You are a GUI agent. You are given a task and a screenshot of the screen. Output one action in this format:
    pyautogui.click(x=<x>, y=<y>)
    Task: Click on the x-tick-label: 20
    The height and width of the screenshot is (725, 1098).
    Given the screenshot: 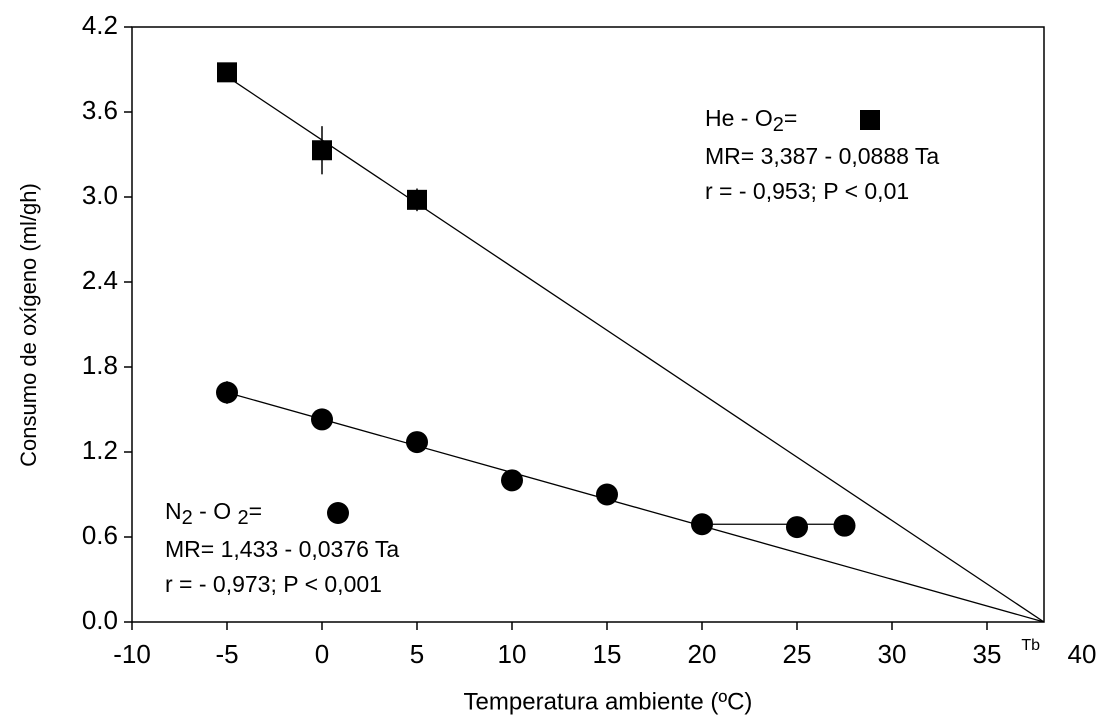 What is the action you would take?
    pyautogui.click(x=702, y=654)
    